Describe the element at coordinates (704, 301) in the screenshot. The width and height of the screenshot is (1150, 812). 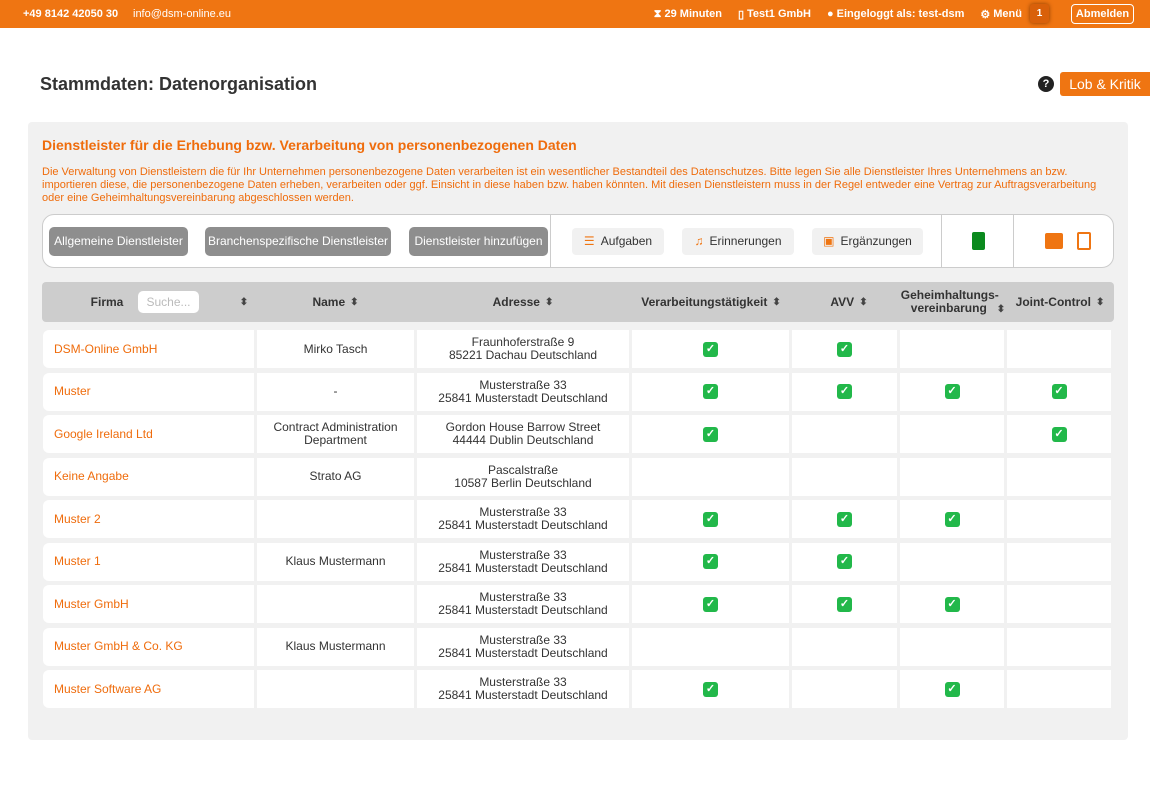
I see `column-verarbeitung-label: Verarbeitungstätigkeit` at that location.